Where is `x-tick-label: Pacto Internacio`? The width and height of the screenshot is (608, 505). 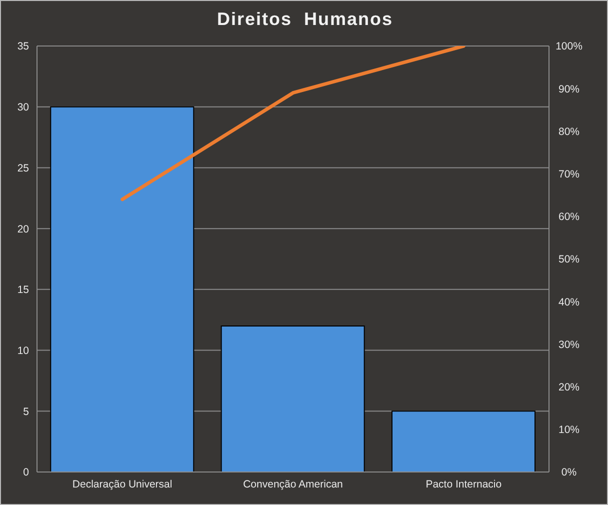
x-tick-label: Pacto Internacio is located at coordinates (464, 484).